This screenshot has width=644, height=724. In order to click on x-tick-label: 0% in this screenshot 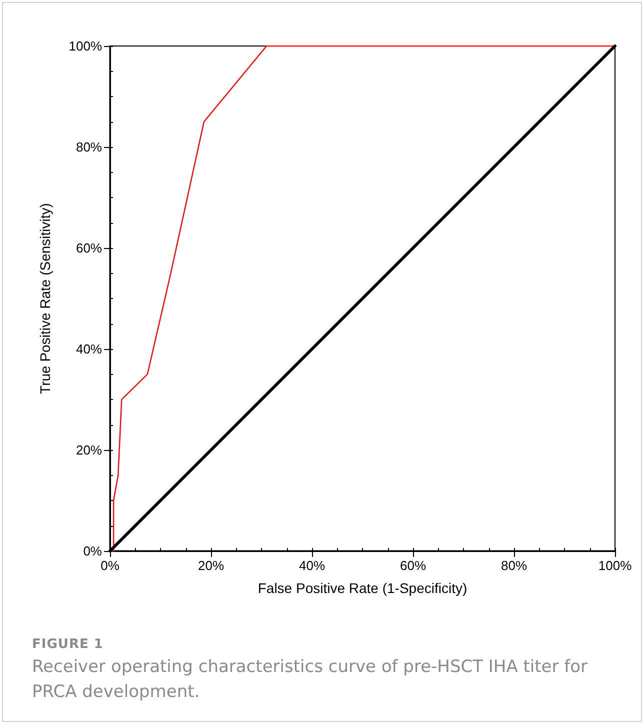, I will do `click(110, 565)`.